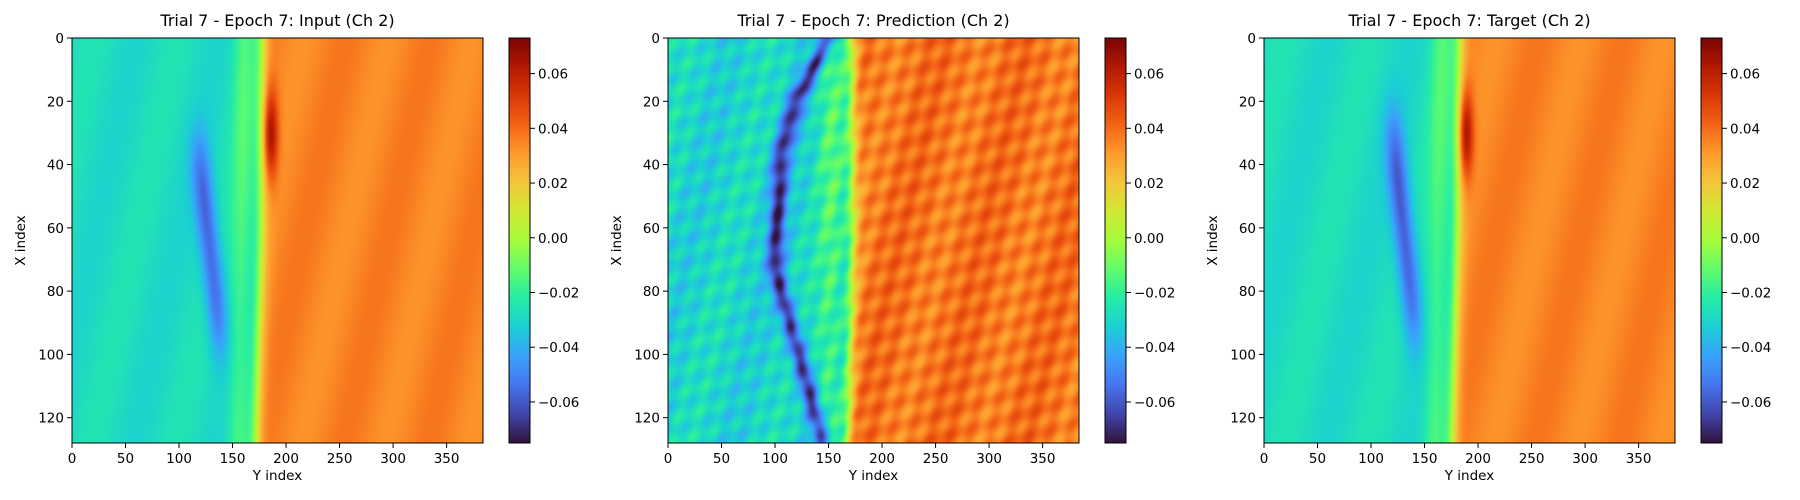 The image size is (1800, 500). I want to click on chart-title: Trial 7 - Epoch 7: Target (Ch 2), so click(1468, 20).